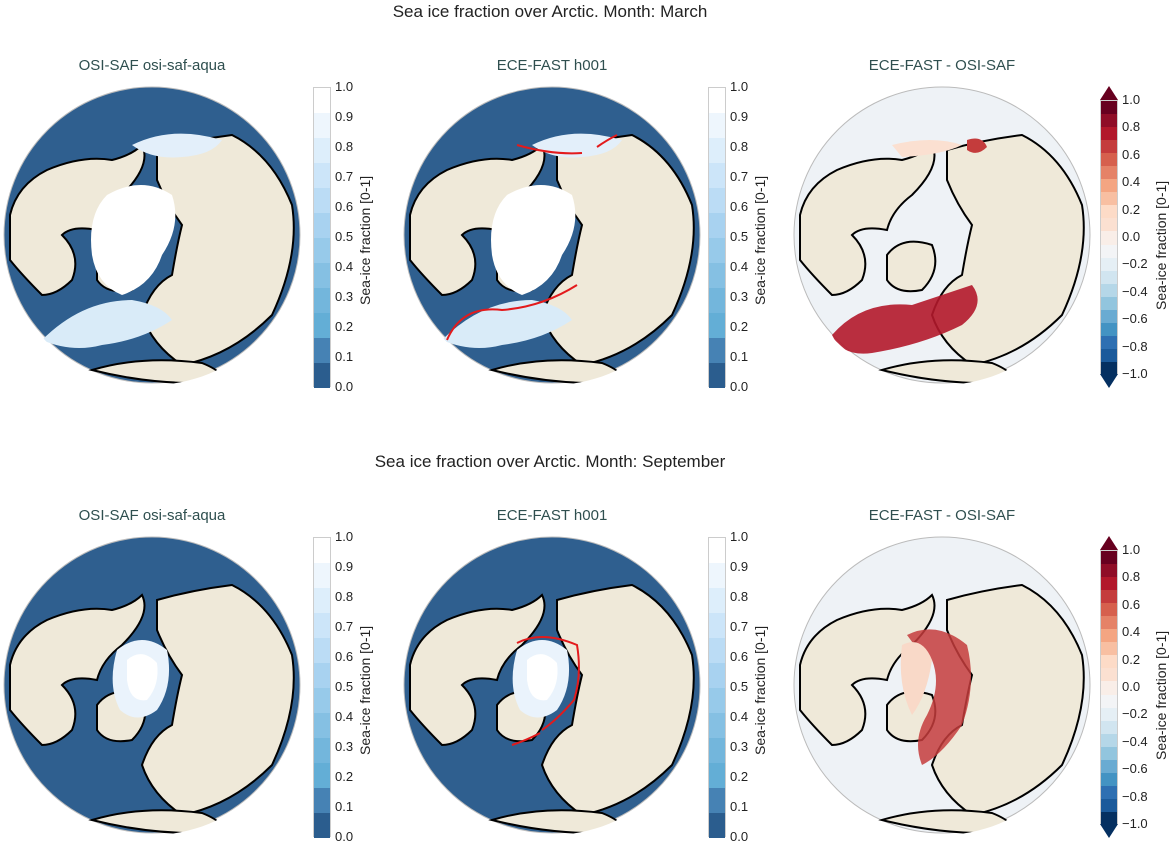 The width and height of the screenshot is (1170, 844). I want to click on colorbar-tick-label: 0.6, so click(739, 656).